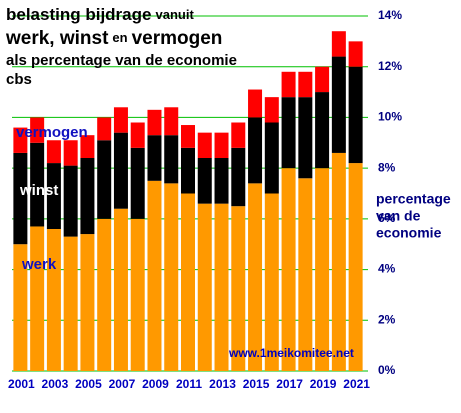  What do you see at coordinates (88, 384) in the screenshot?
I see `x-tick-label: 2005` at bounding box center [88, 384].